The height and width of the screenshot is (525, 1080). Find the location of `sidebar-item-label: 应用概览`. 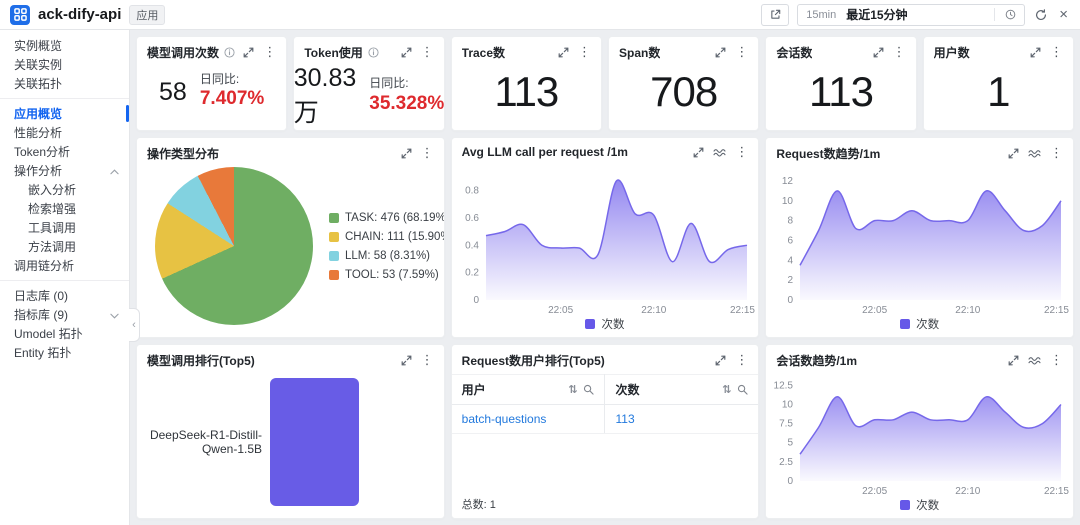

sidebar-item-label: 应用概览 is located at coordinates (38, 114).